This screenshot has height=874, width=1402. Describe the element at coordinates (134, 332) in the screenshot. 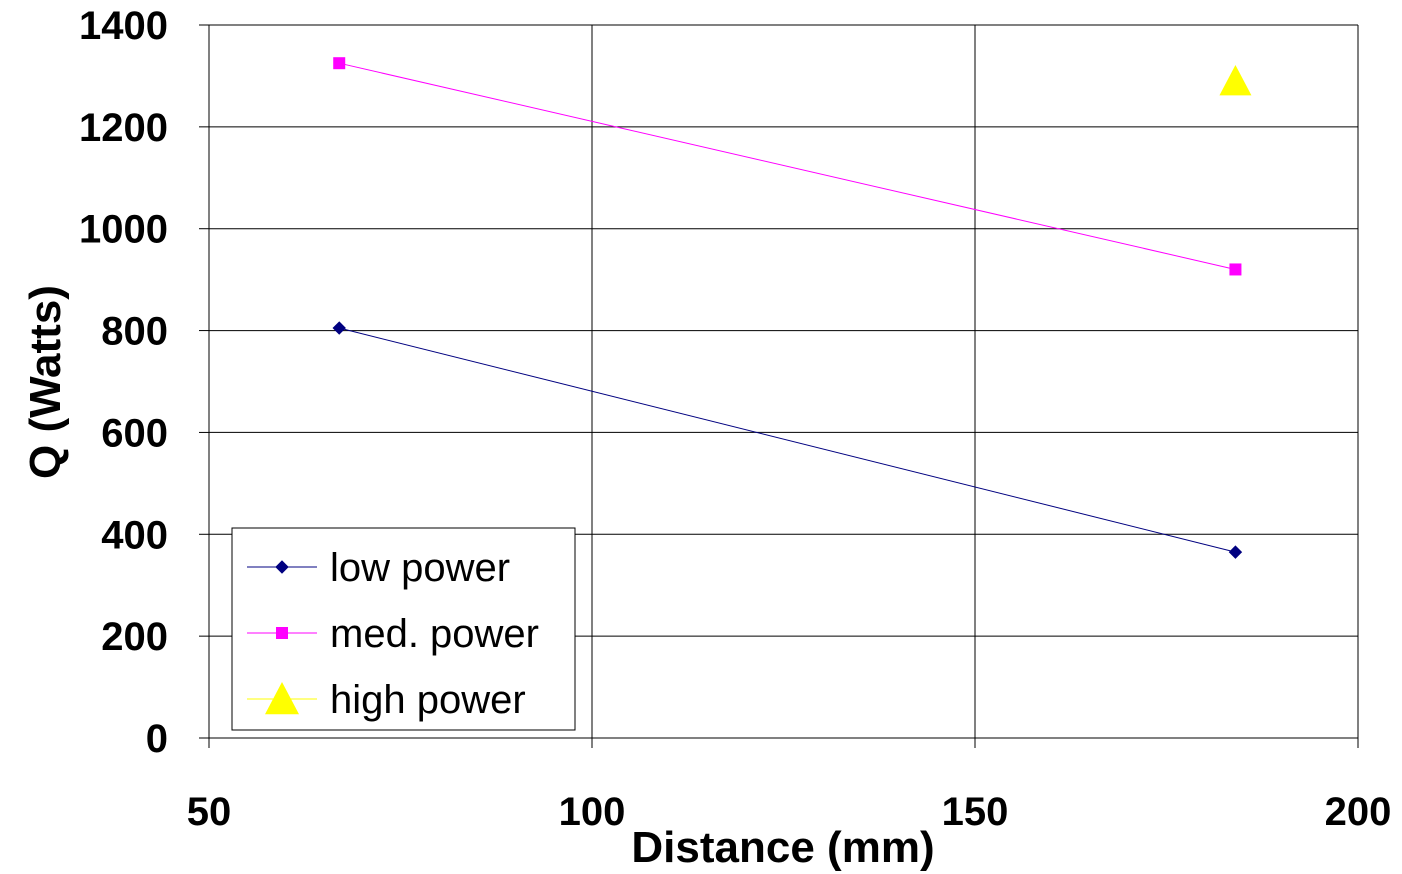

I see `y-tick-label: 800` at that location.